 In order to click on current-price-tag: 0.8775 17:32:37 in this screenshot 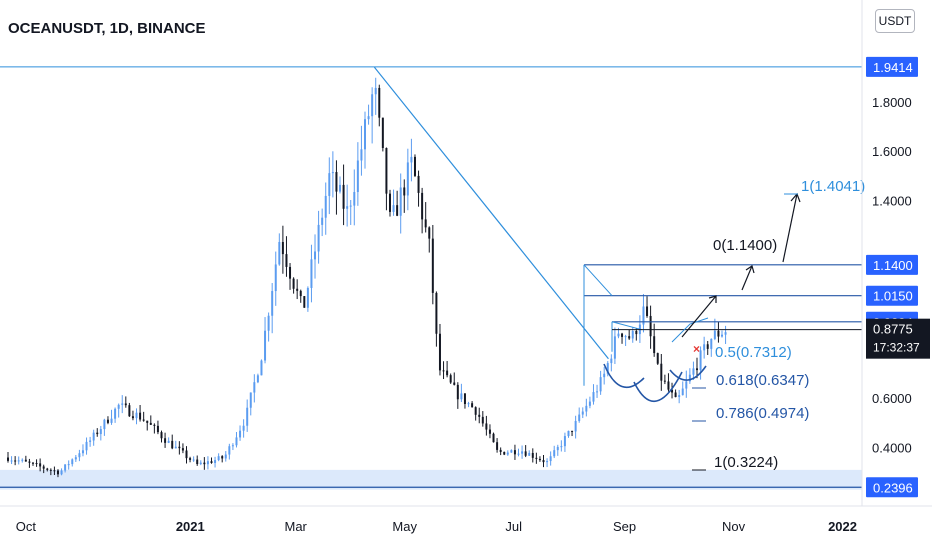, I will do `click(898, 338)`.